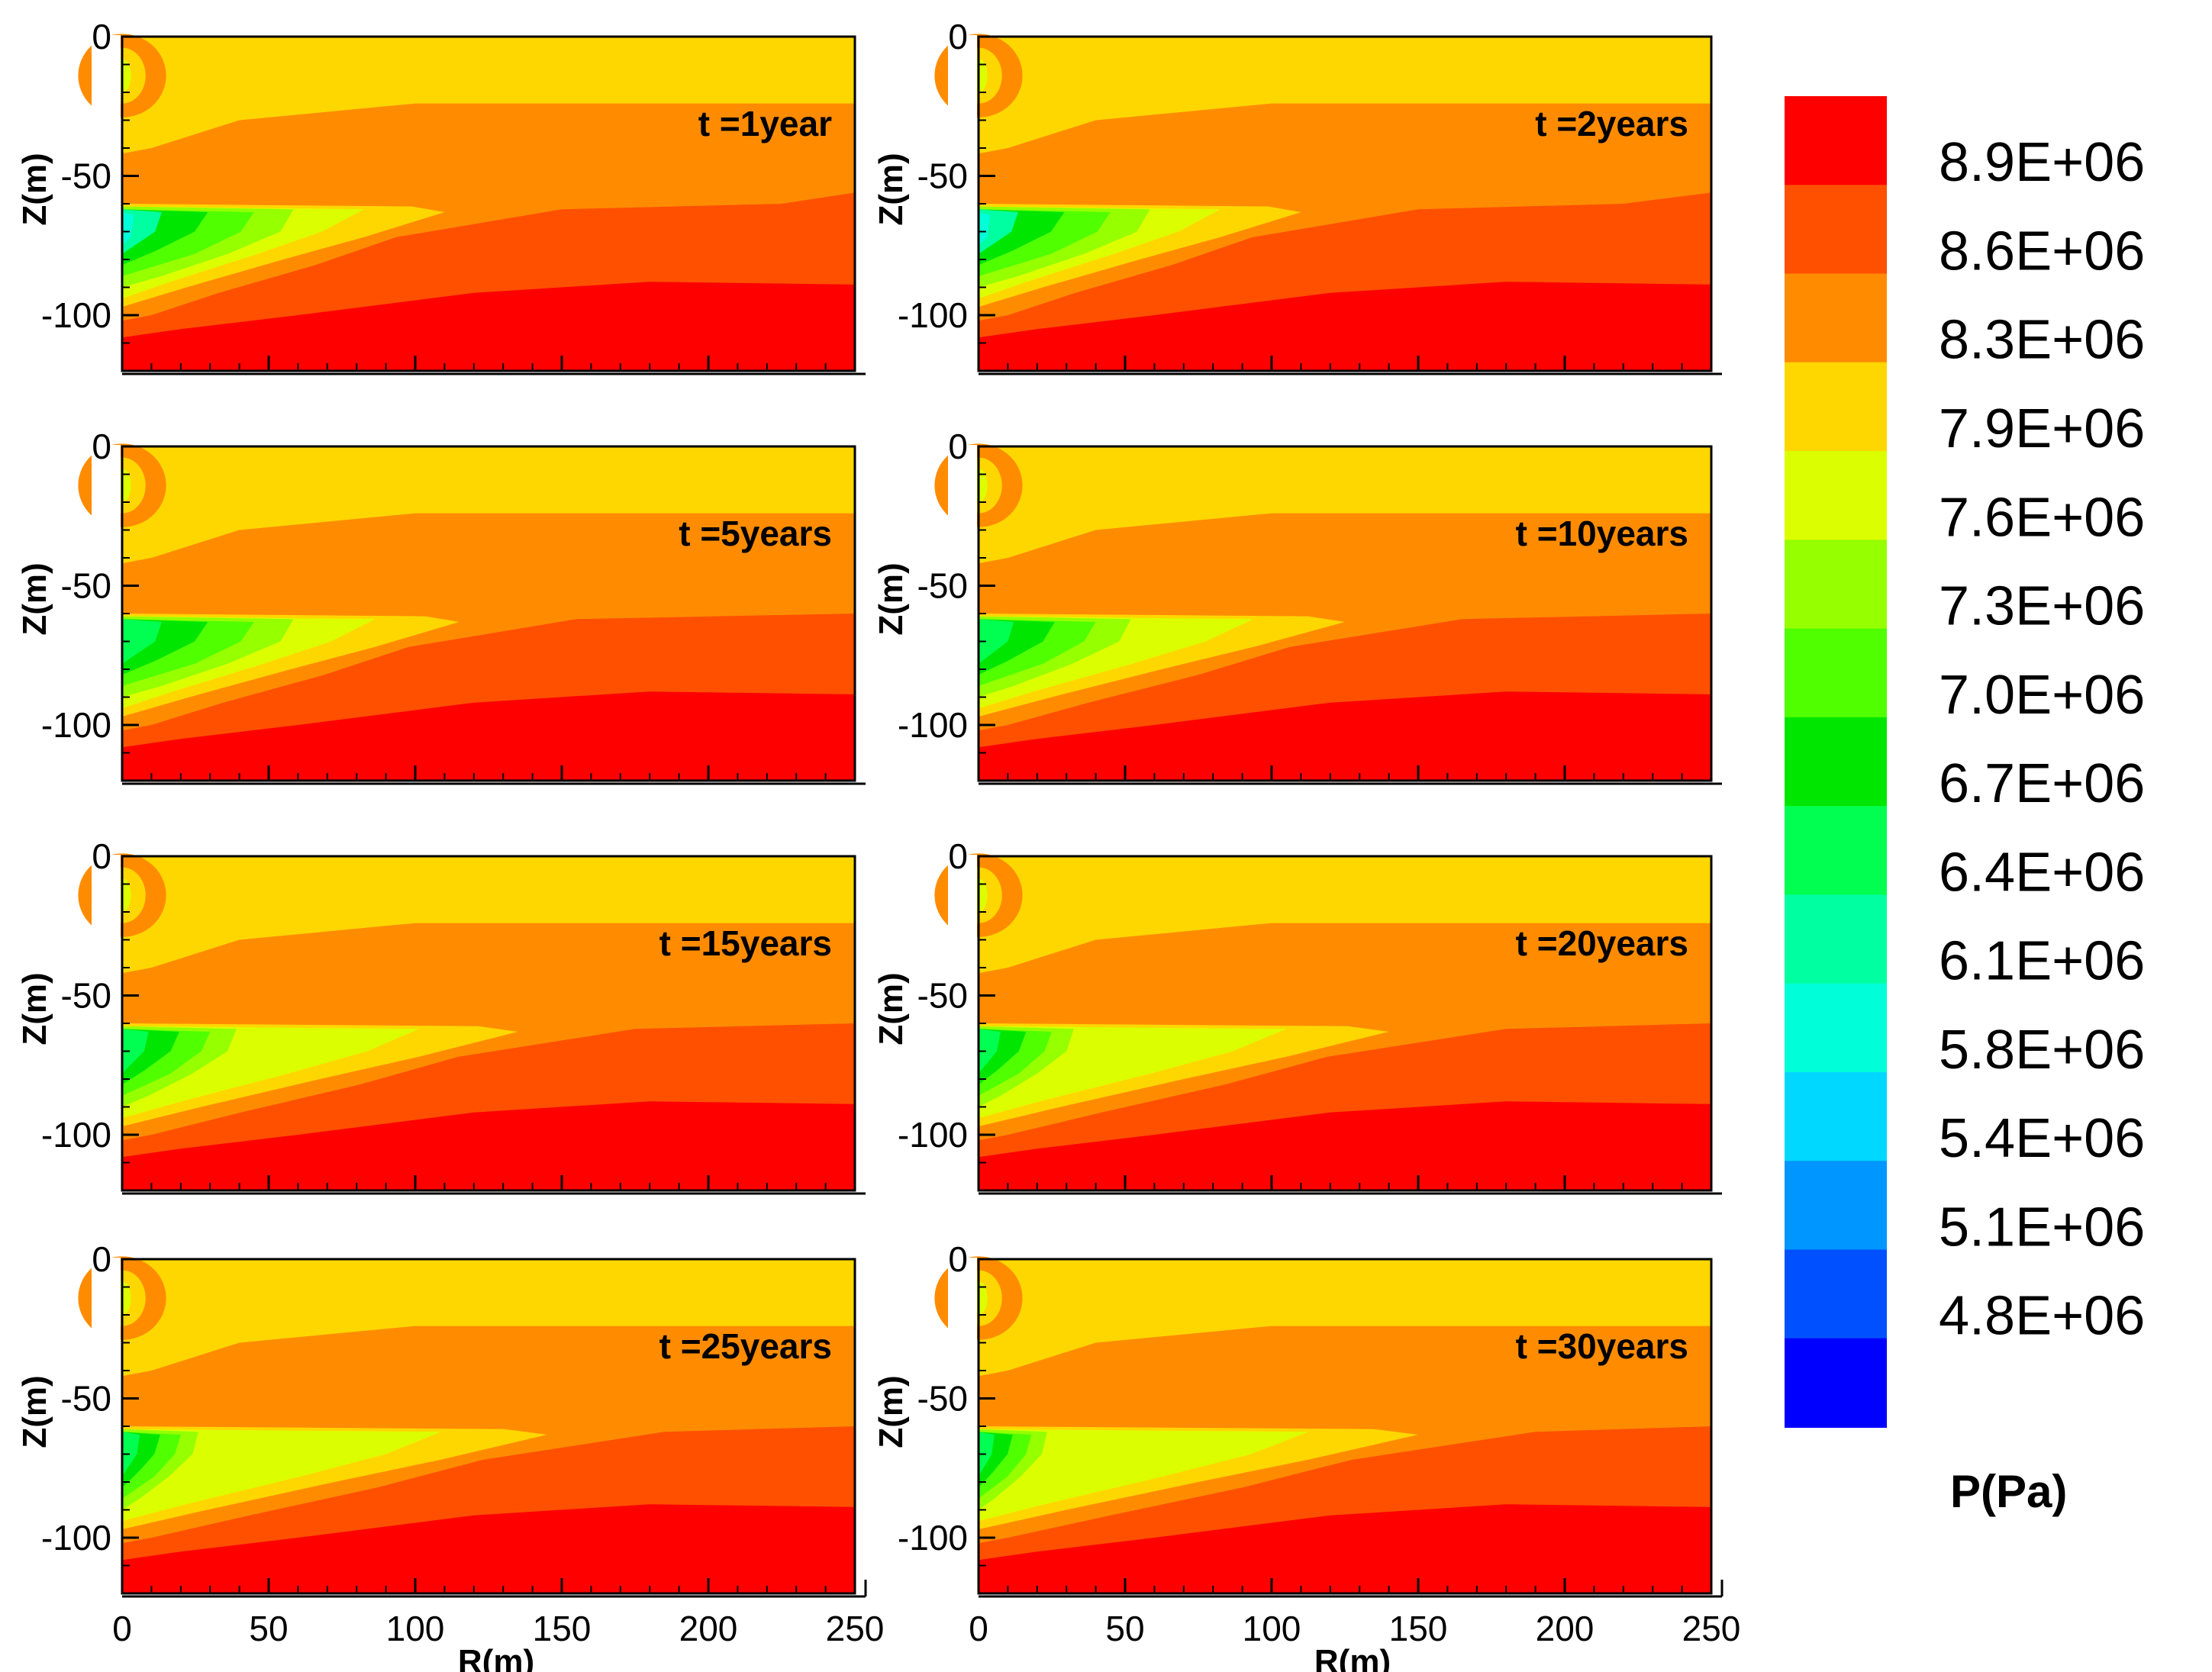  Describe the element at coordinates (2042, 162) in the screenshot. I see `colorbar-label: 8.9E+06` at that location.